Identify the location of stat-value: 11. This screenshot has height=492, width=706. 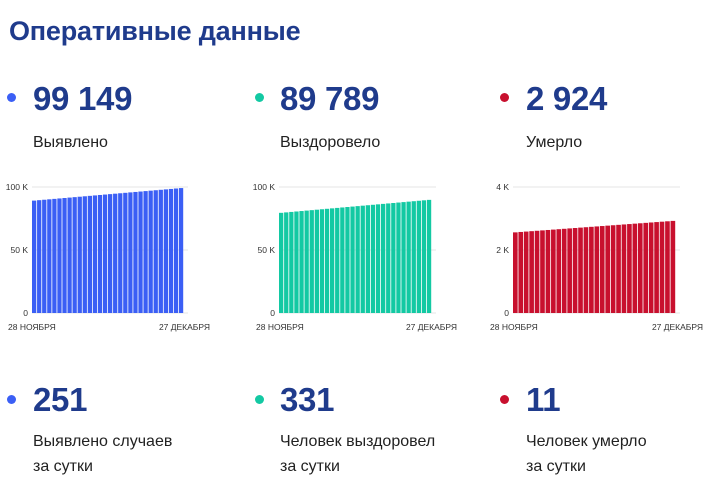
(543, 399).